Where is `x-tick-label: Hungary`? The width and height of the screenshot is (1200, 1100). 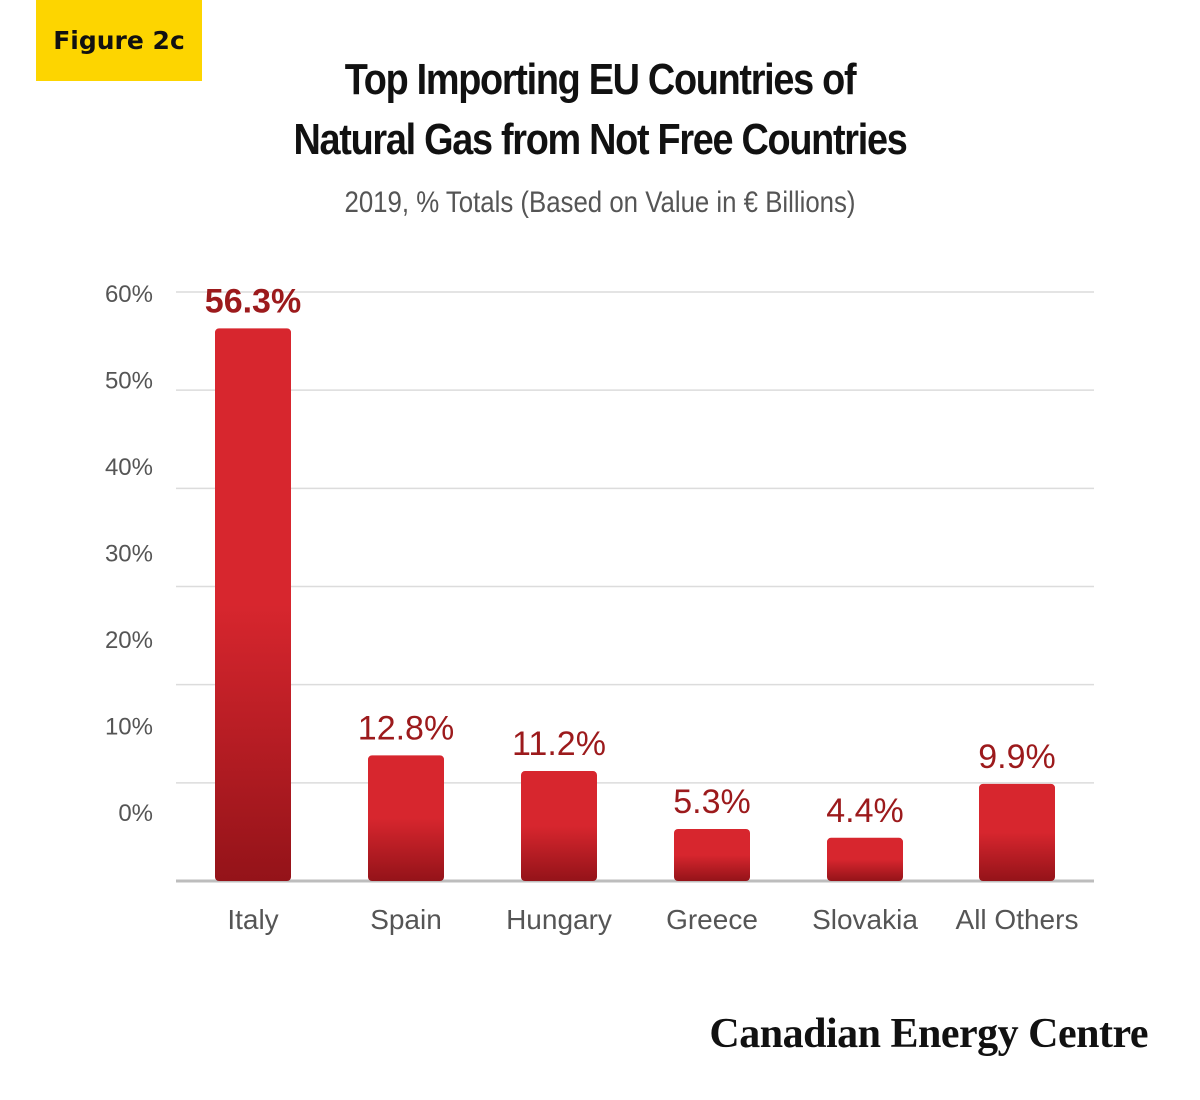
x-tick-label: Hungary is located at coordinates (559, 919).